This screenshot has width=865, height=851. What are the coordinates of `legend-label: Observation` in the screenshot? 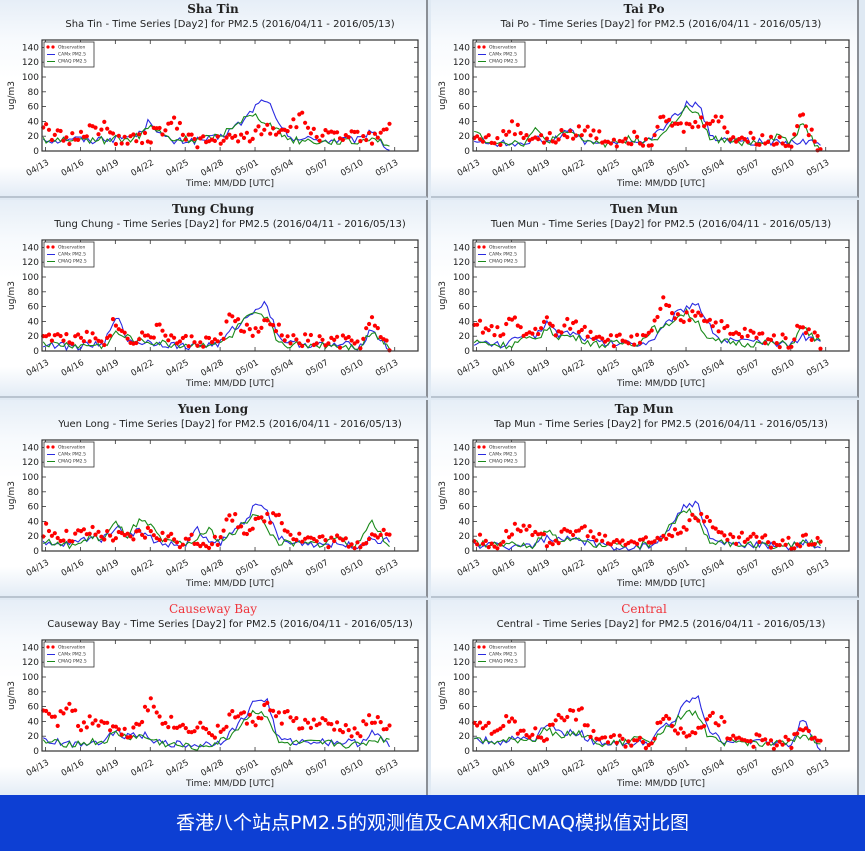 It's located at (503, 248).